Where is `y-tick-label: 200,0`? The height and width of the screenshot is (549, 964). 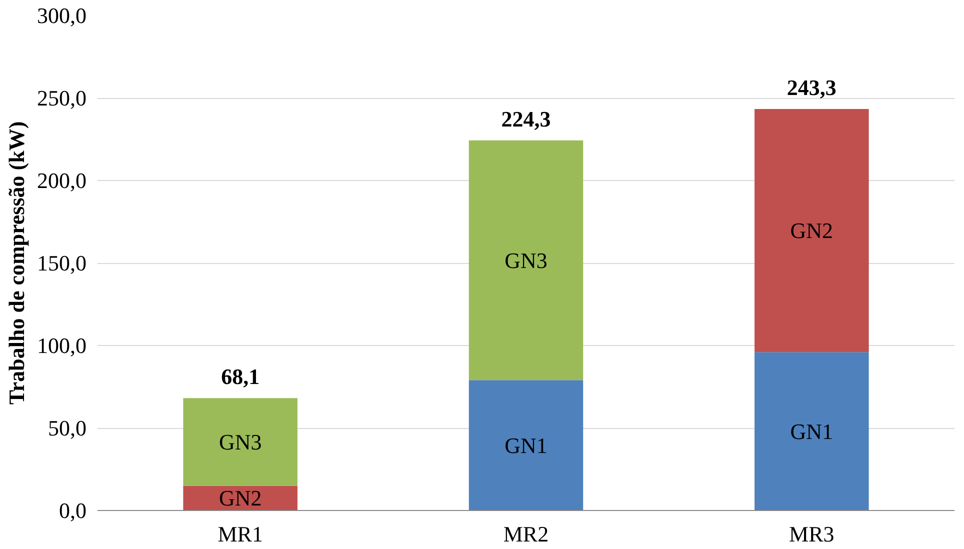 y-tick-label: 200,0 is located at coordinates (61, 180).